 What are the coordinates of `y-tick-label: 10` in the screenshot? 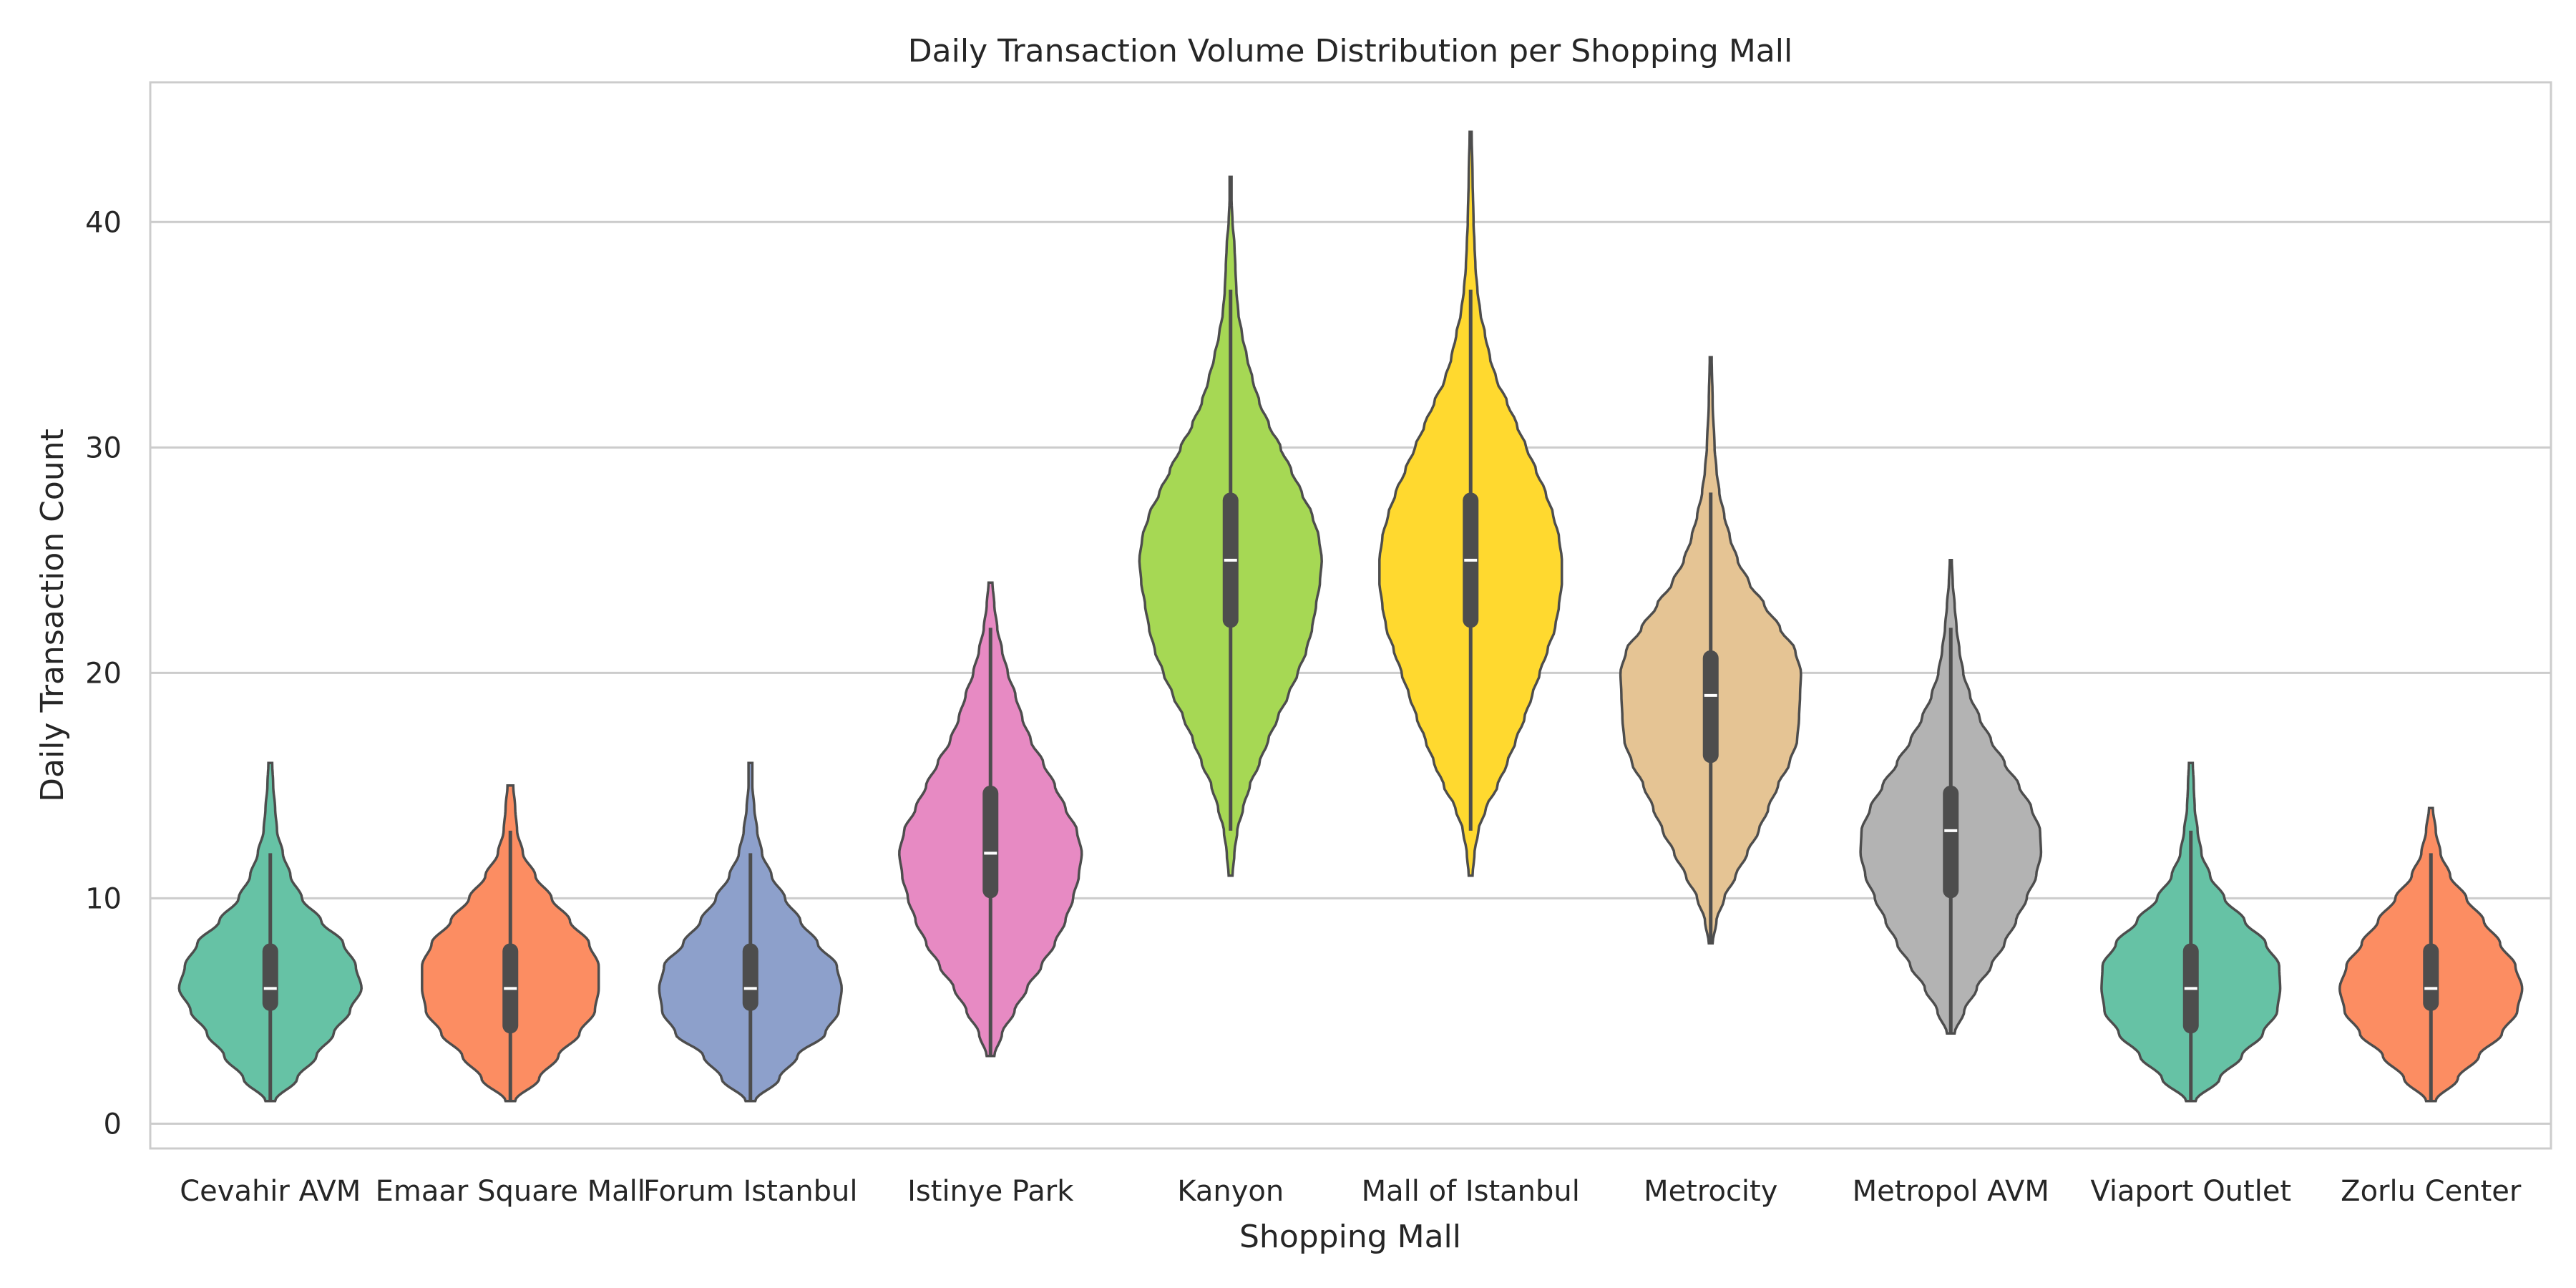 It's located at (103, 898).